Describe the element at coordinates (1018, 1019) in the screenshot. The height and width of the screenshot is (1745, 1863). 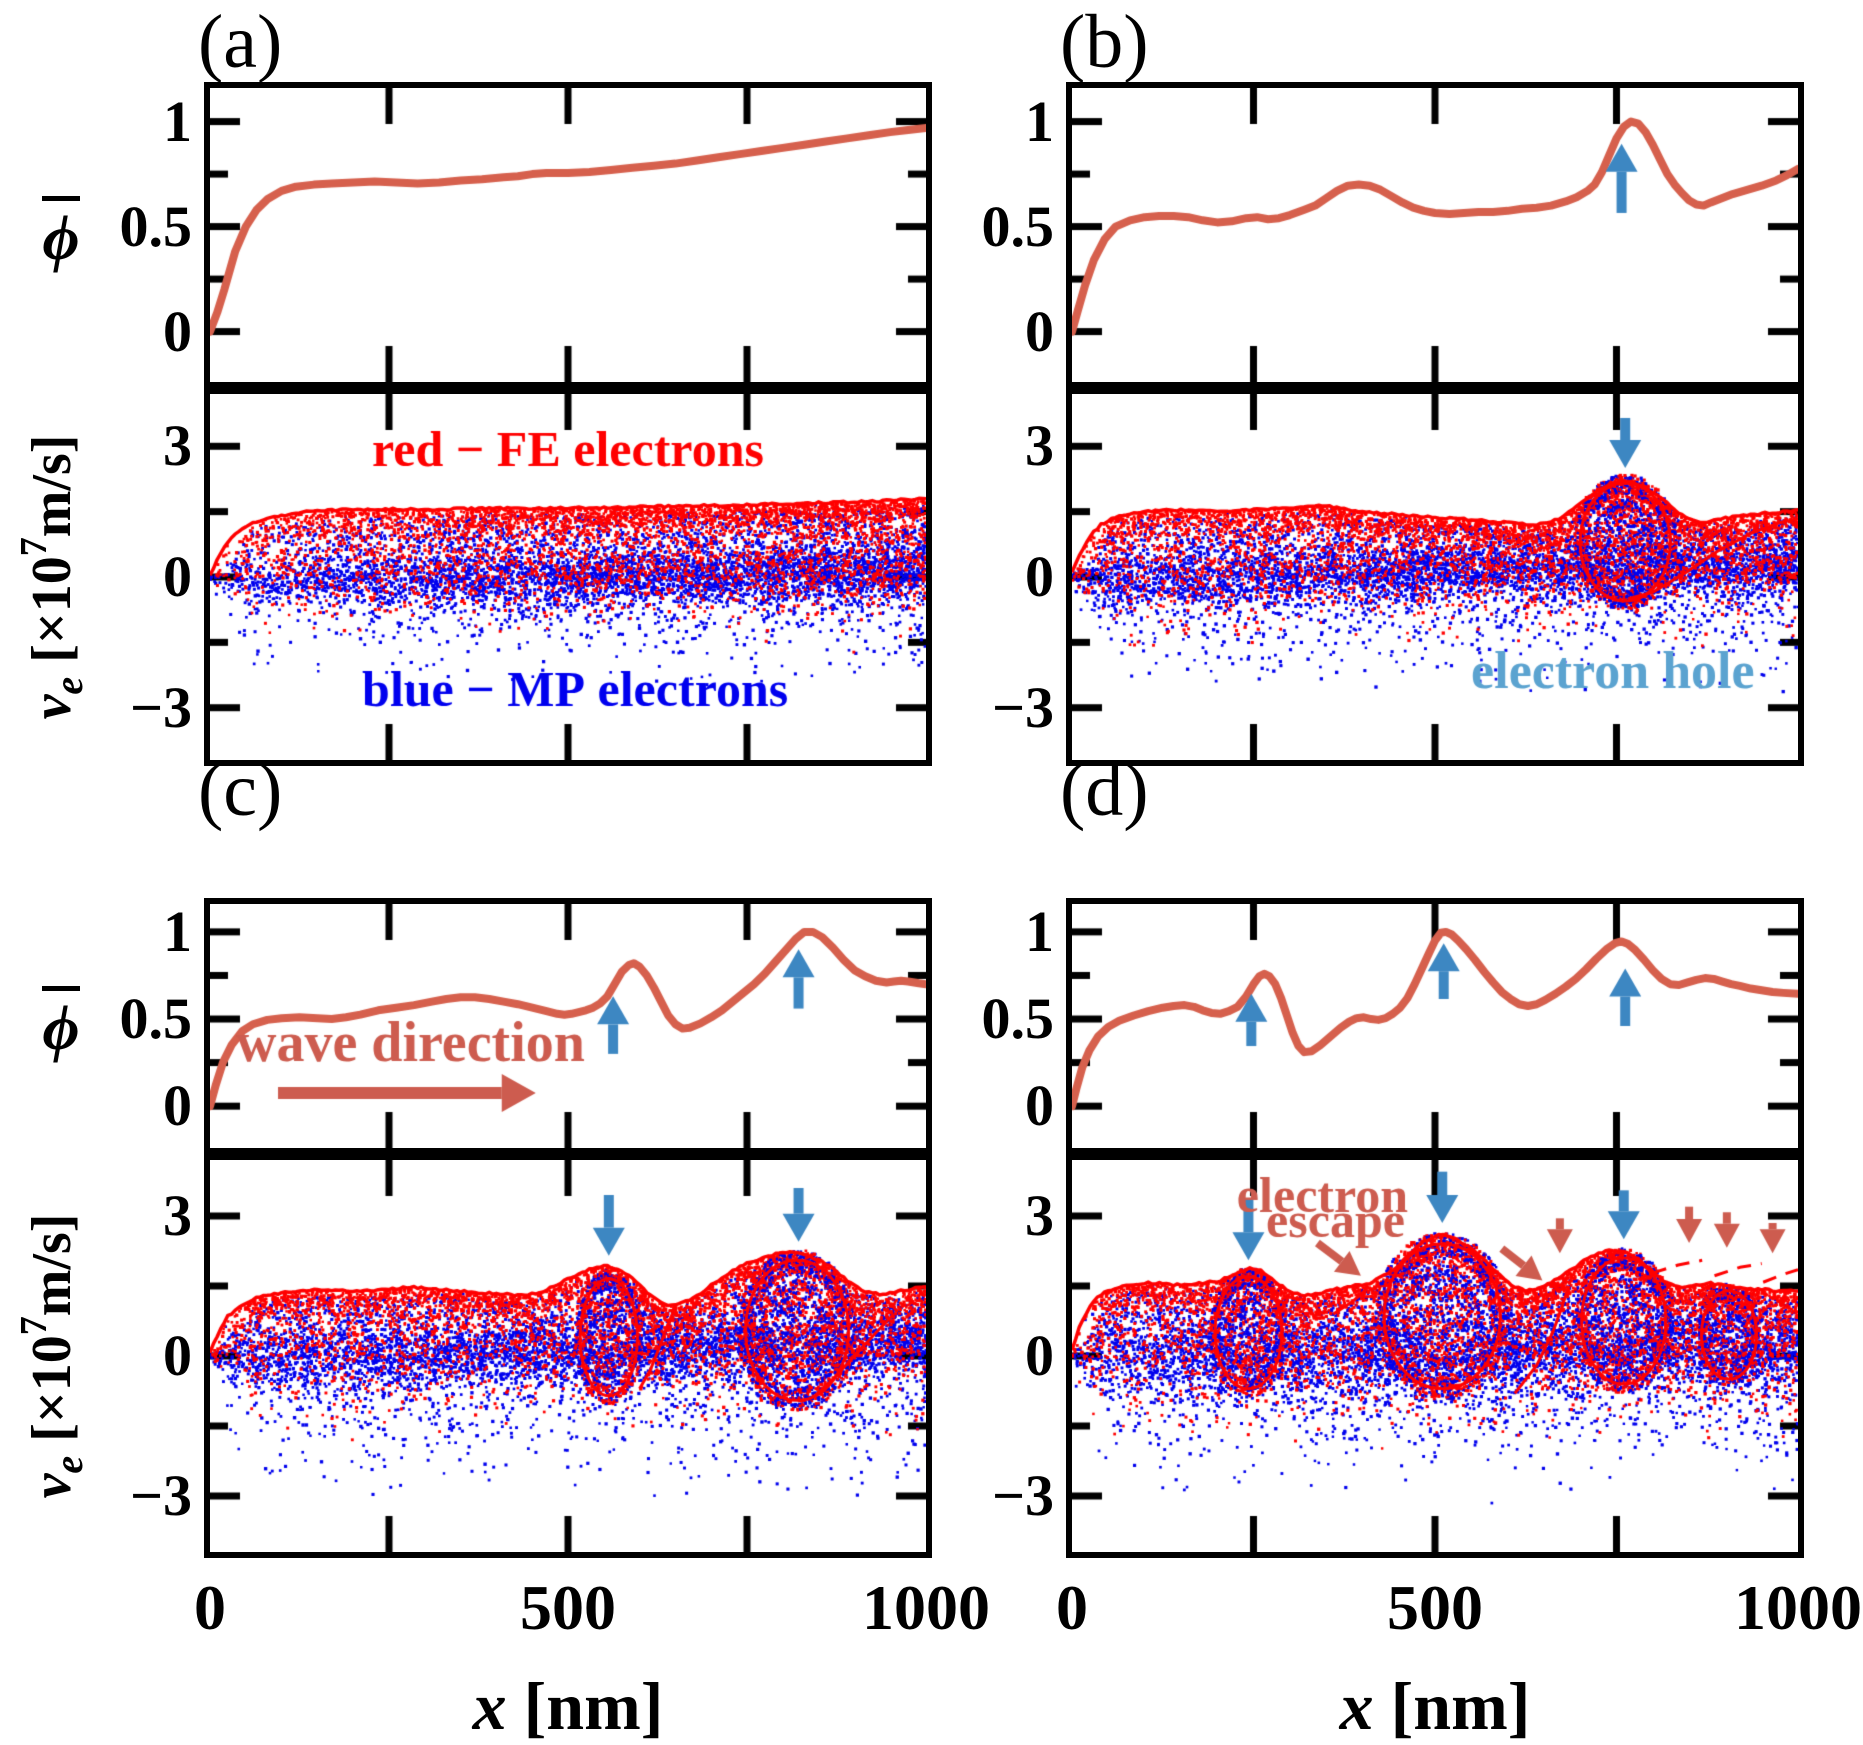
I see `panel-d-phi-tick-0.5: 0.5` at that location.